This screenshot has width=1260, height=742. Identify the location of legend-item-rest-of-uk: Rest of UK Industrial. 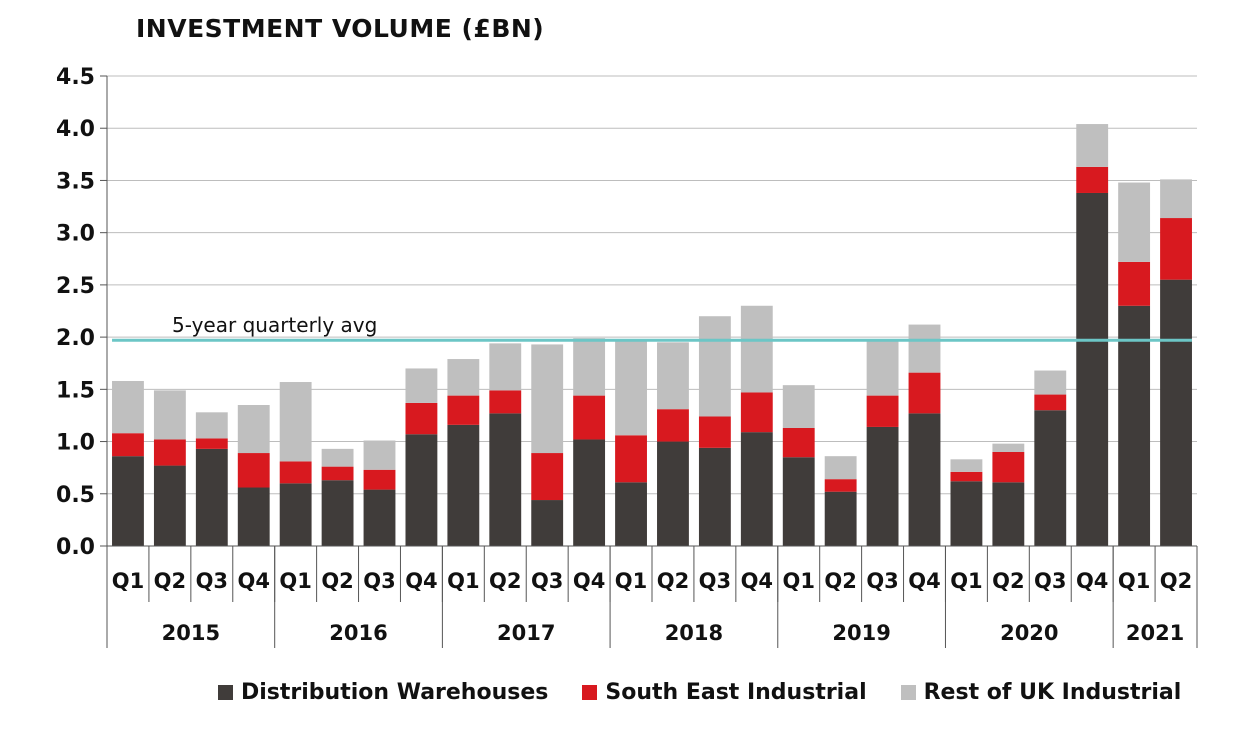
(1040, 692).